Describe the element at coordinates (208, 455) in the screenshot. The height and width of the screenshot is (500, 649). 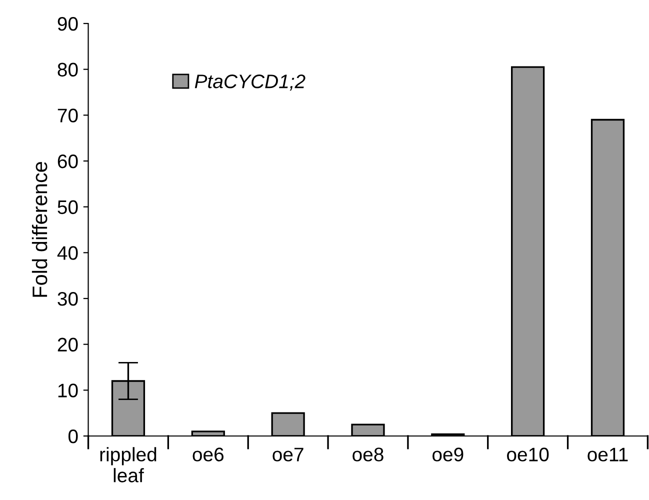
I see `x-tick-label: oe6` at that location.